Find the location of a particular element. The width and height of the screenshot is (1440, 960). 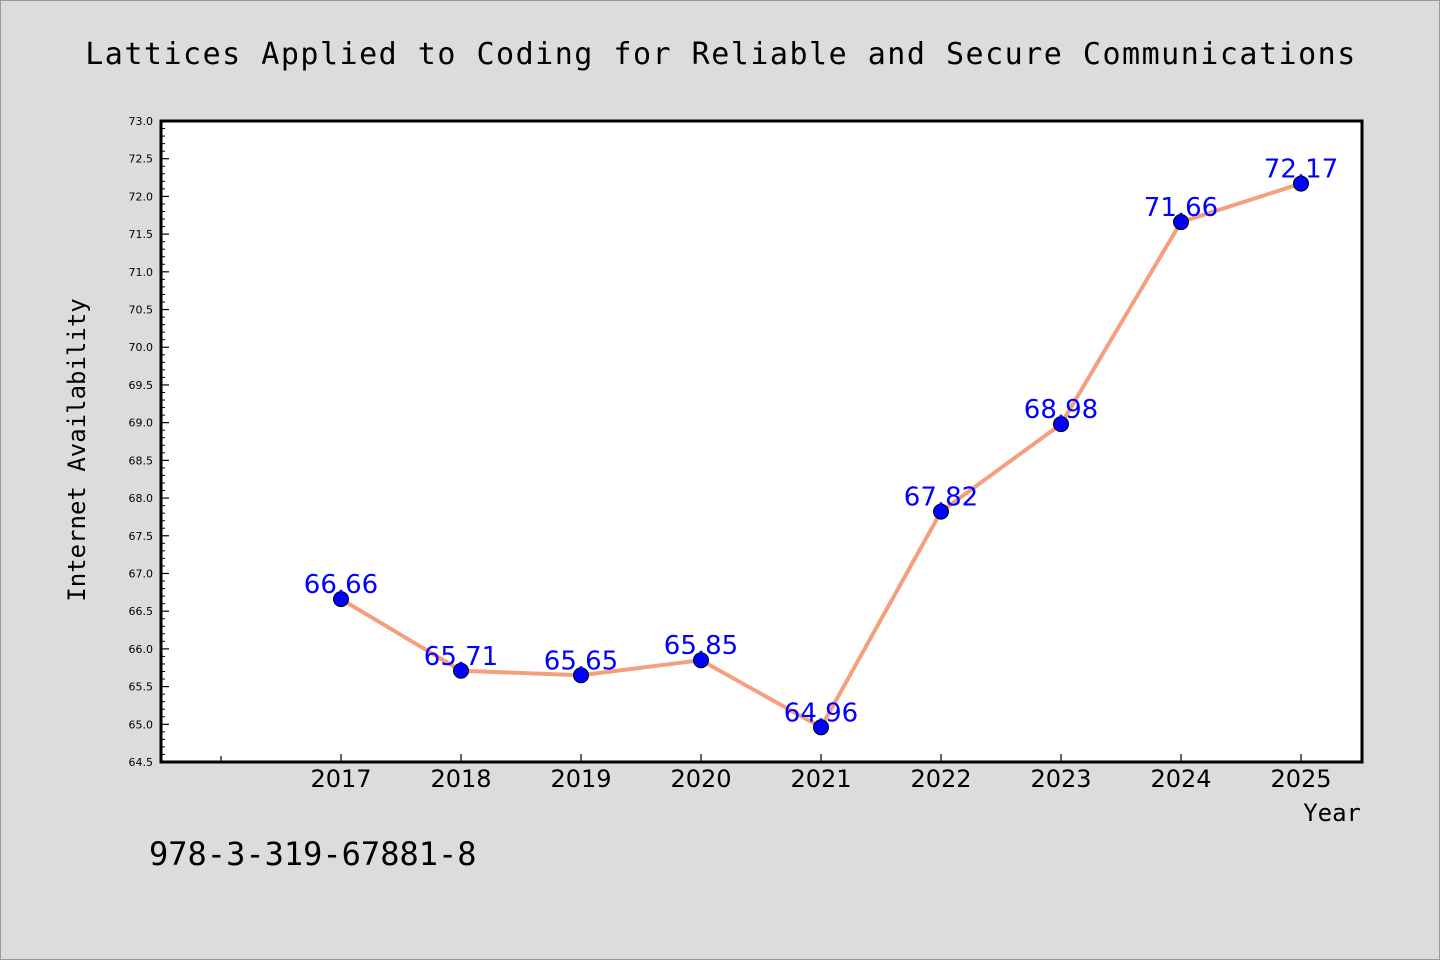

y-tick-label: 70.5 is located at coordinates (141, 310).